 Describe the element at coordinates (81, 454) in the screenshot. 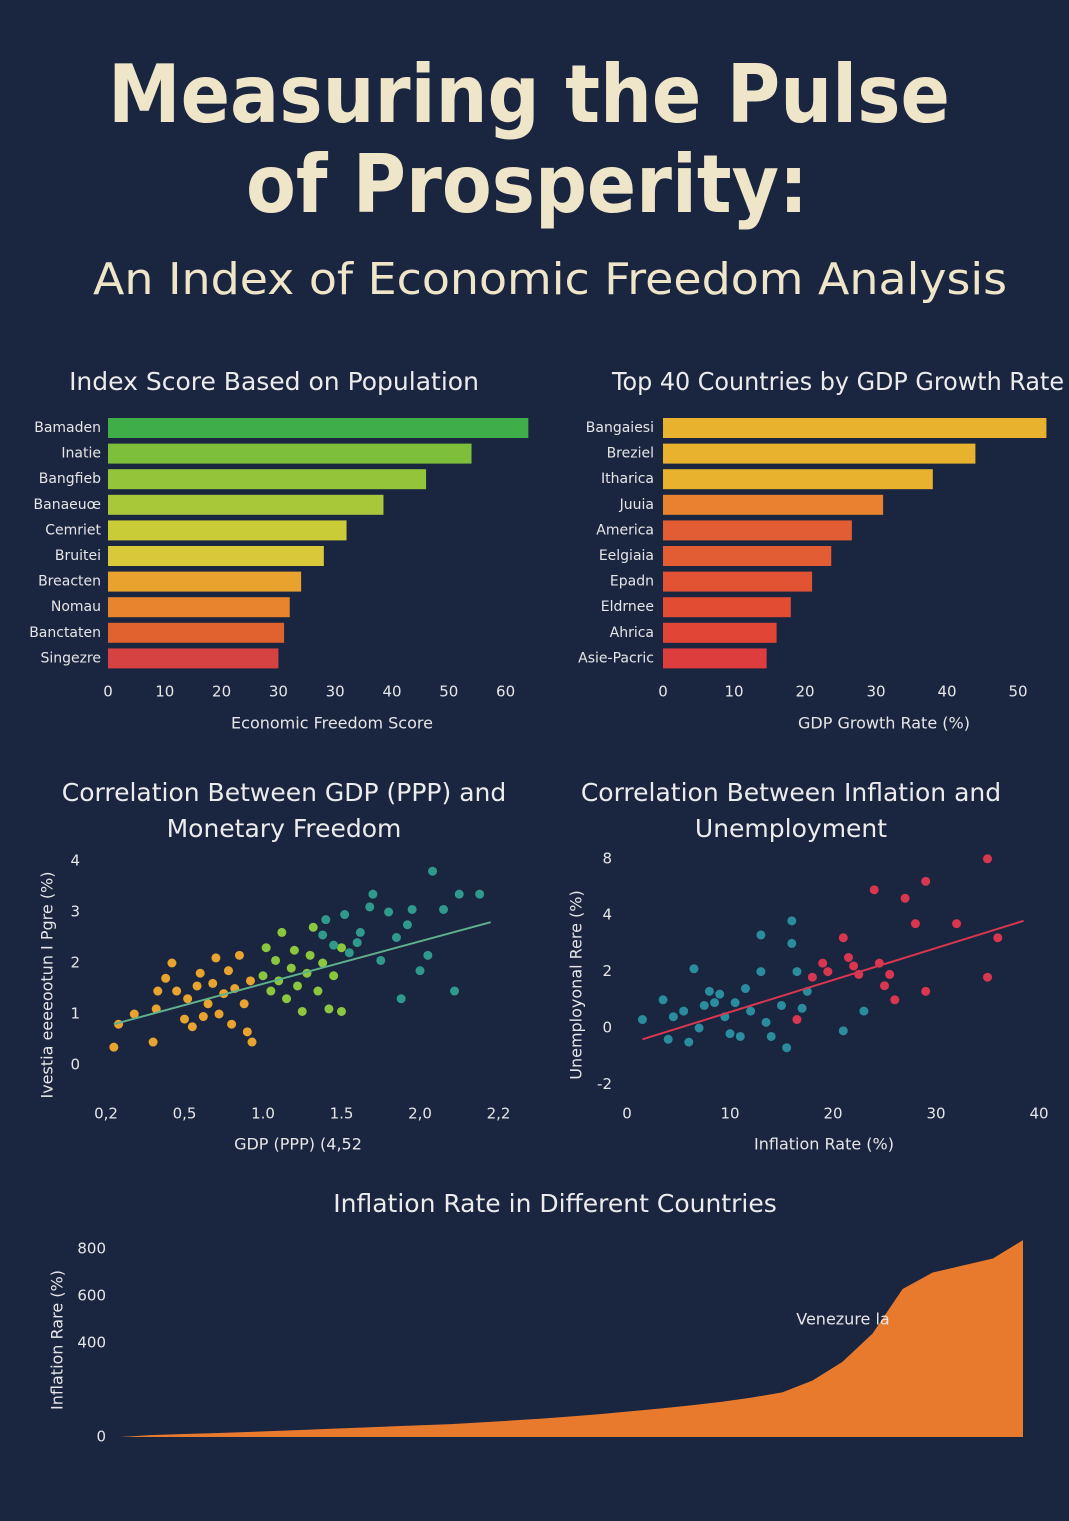

I see `category-label: Inatie` at that location.